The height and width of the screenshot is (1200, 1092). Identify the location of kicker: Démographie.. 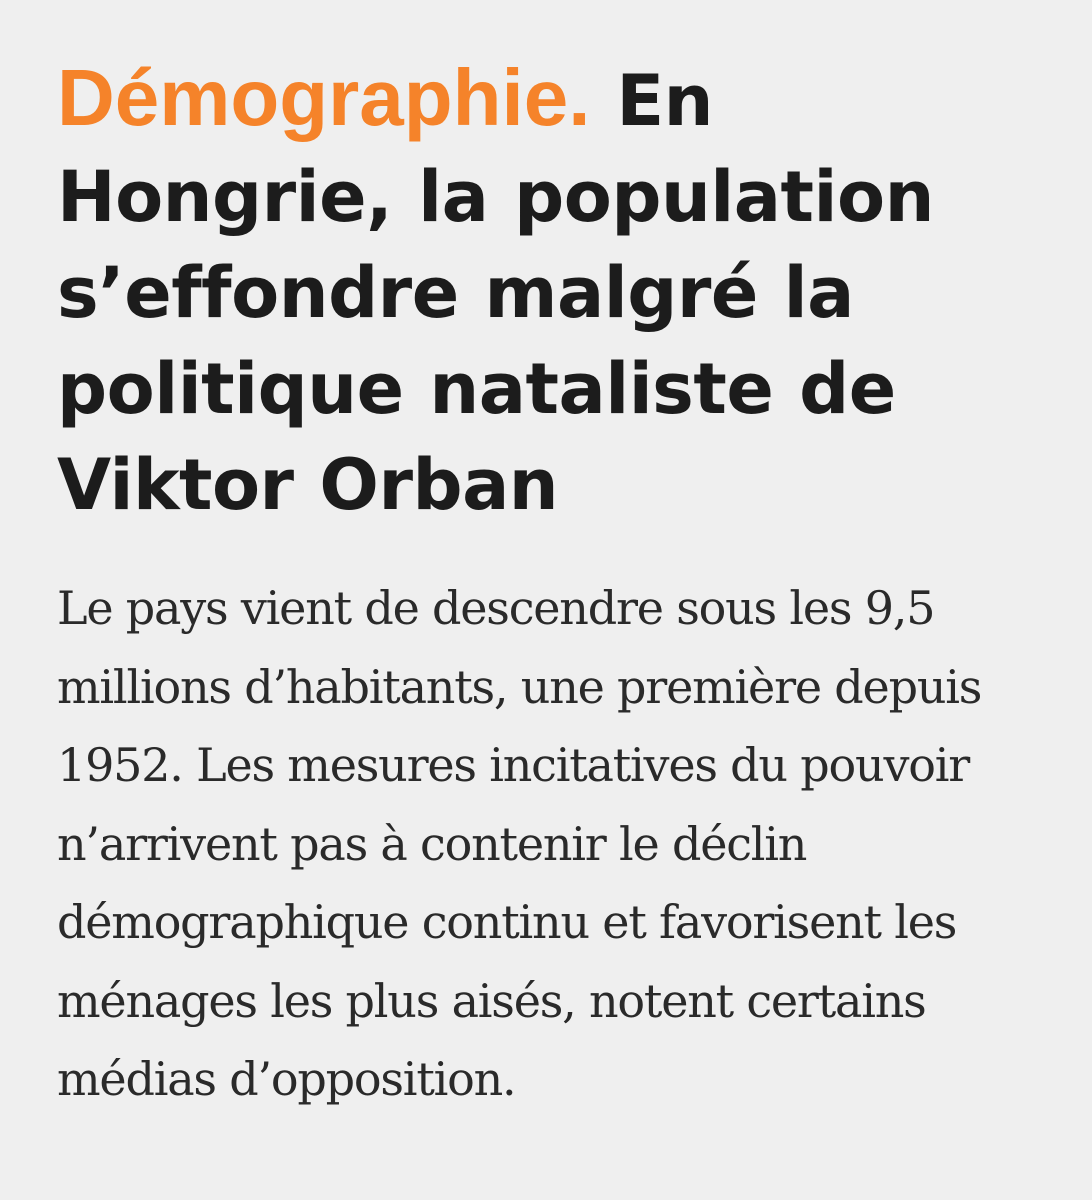
(324, 97).